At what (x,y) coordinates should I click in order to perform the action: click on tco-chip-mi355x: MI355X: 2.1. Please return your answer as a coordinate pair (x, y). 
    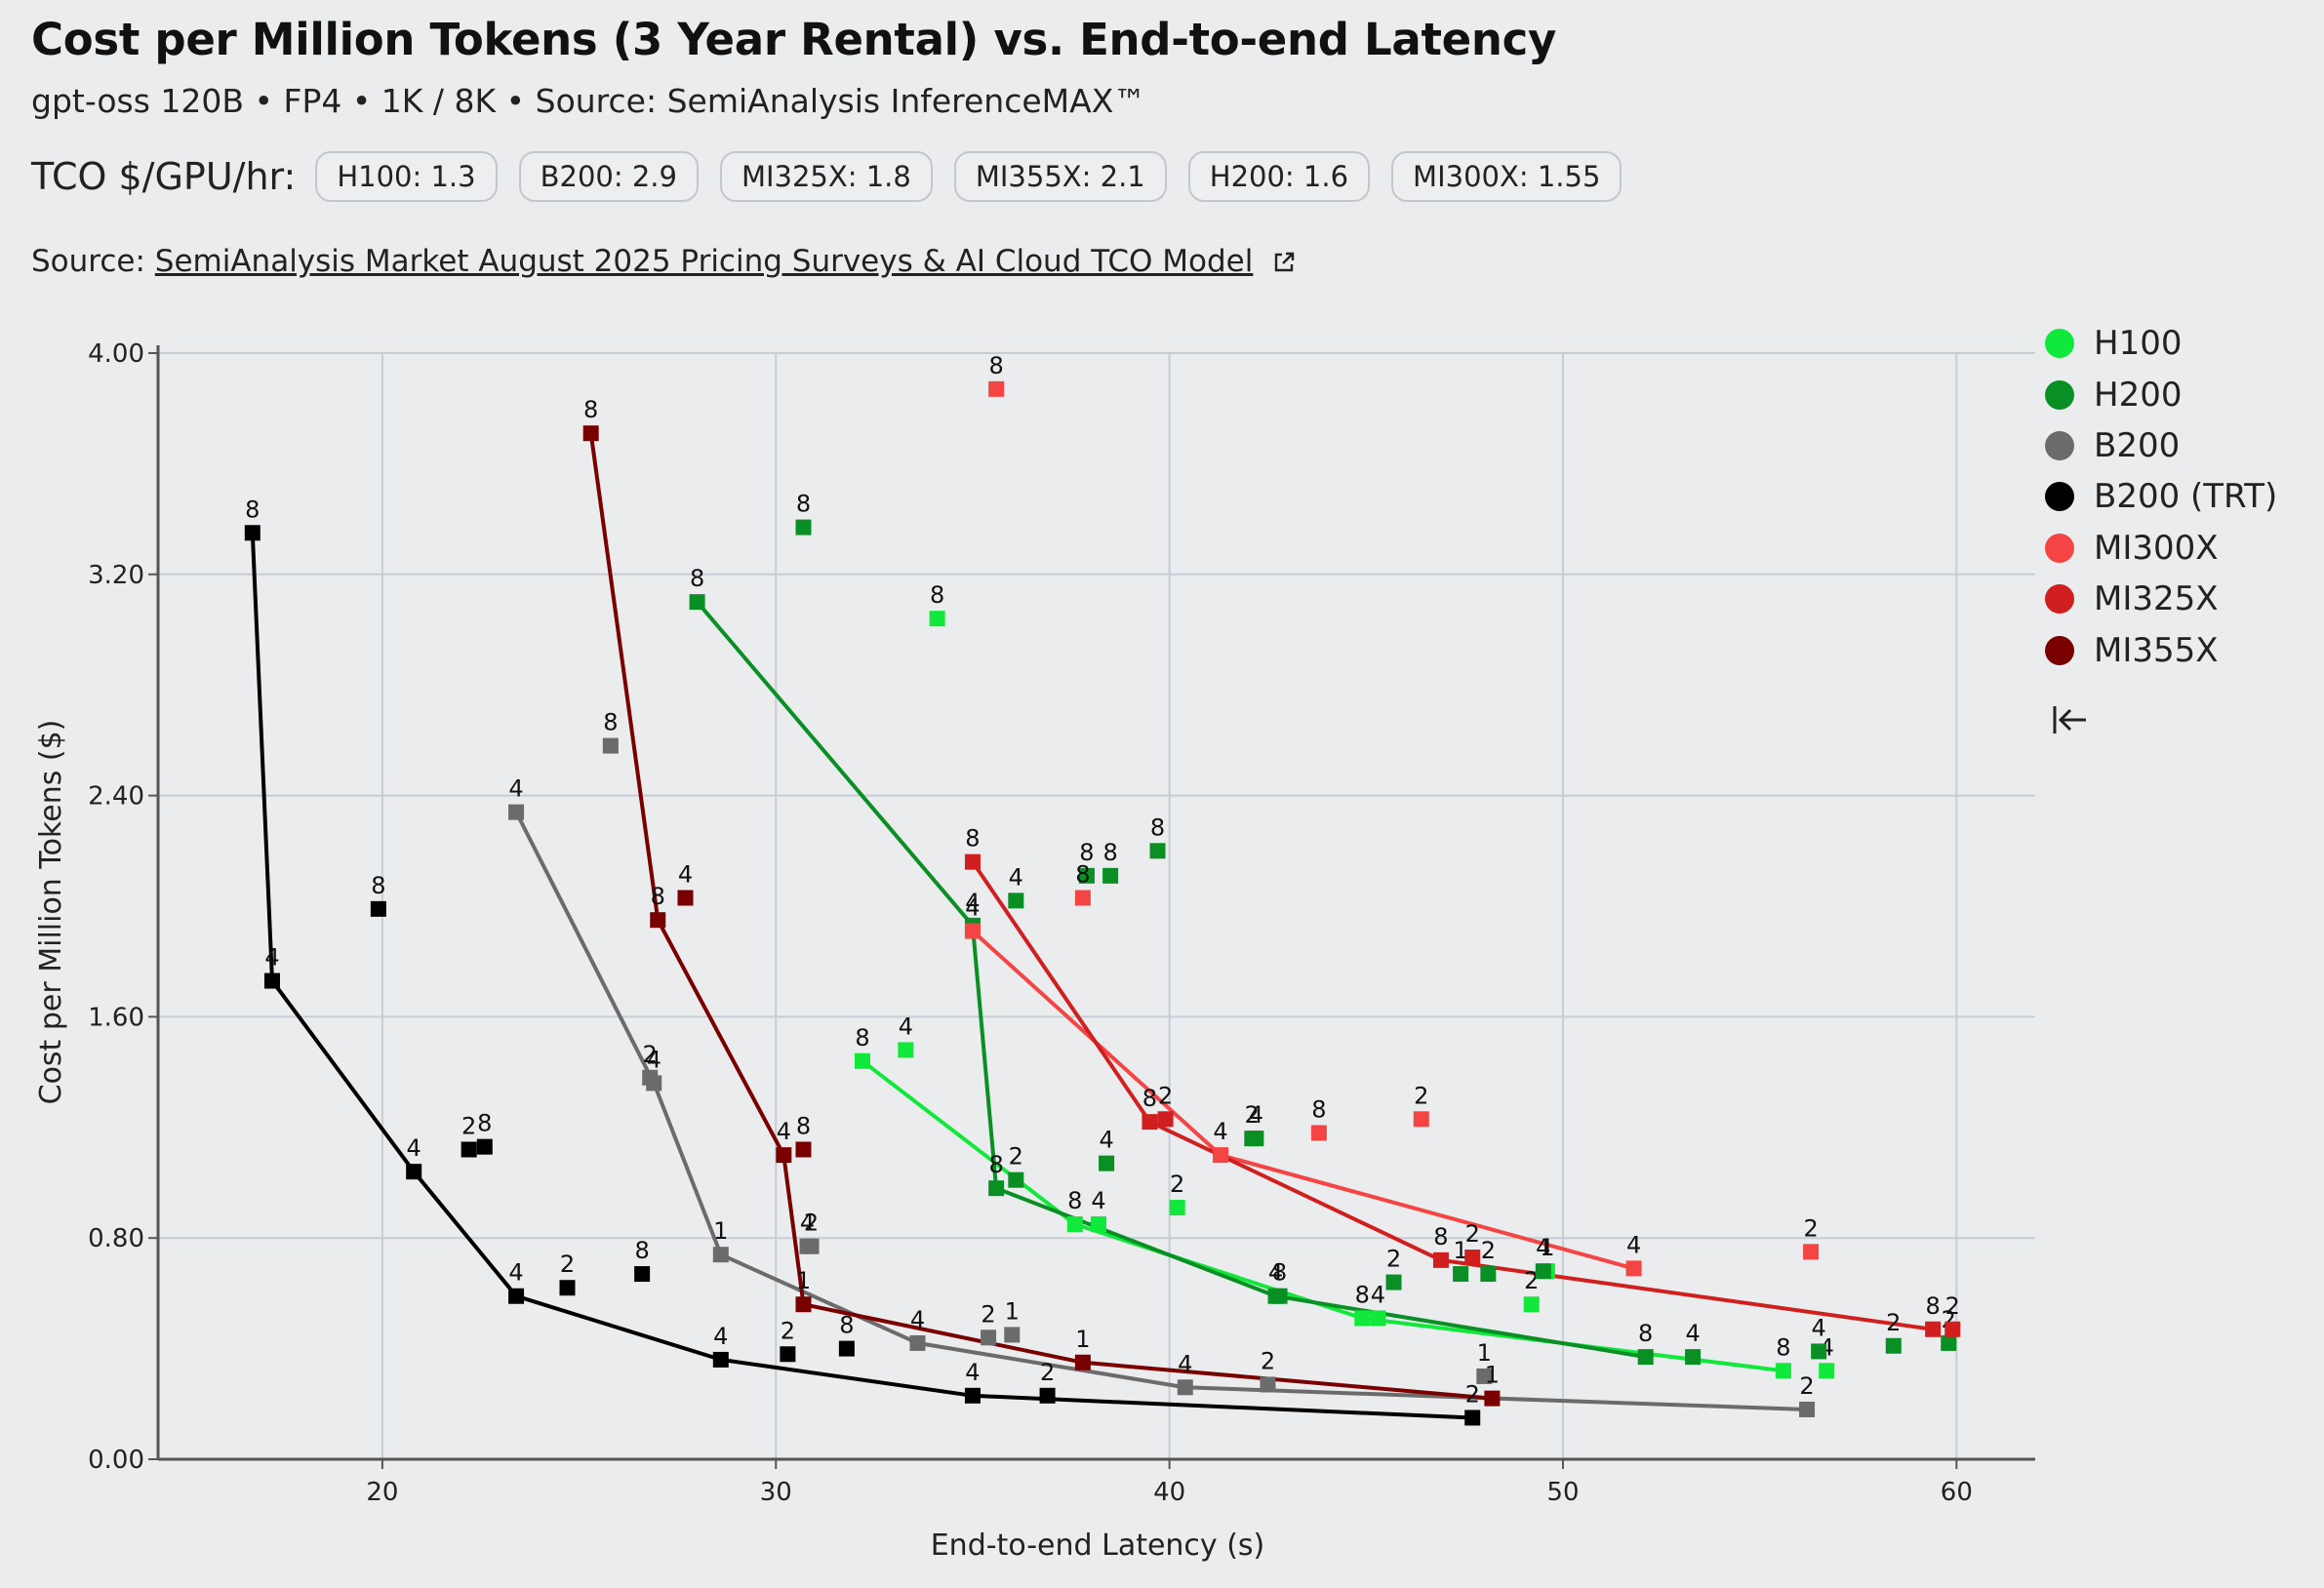
    Looking at the image, I should click on (1060, 176).